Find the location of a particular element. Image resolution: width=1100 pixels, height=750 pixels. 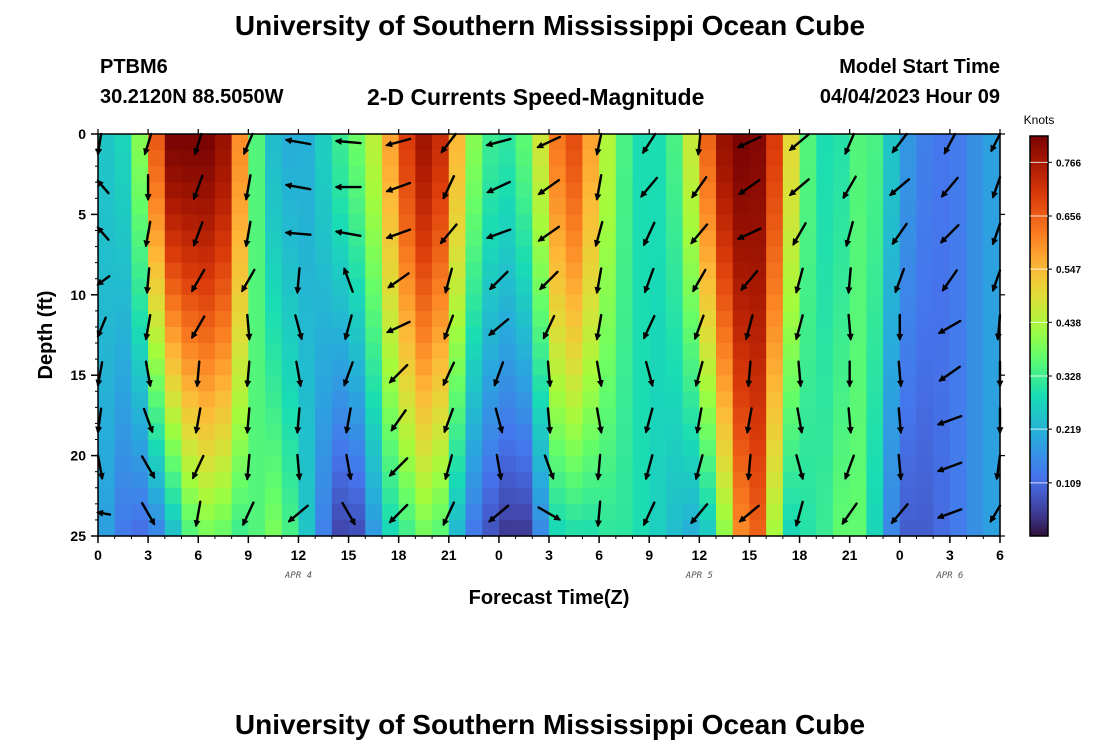

x-tick-label: 15 is located at coordinates (349, 555).